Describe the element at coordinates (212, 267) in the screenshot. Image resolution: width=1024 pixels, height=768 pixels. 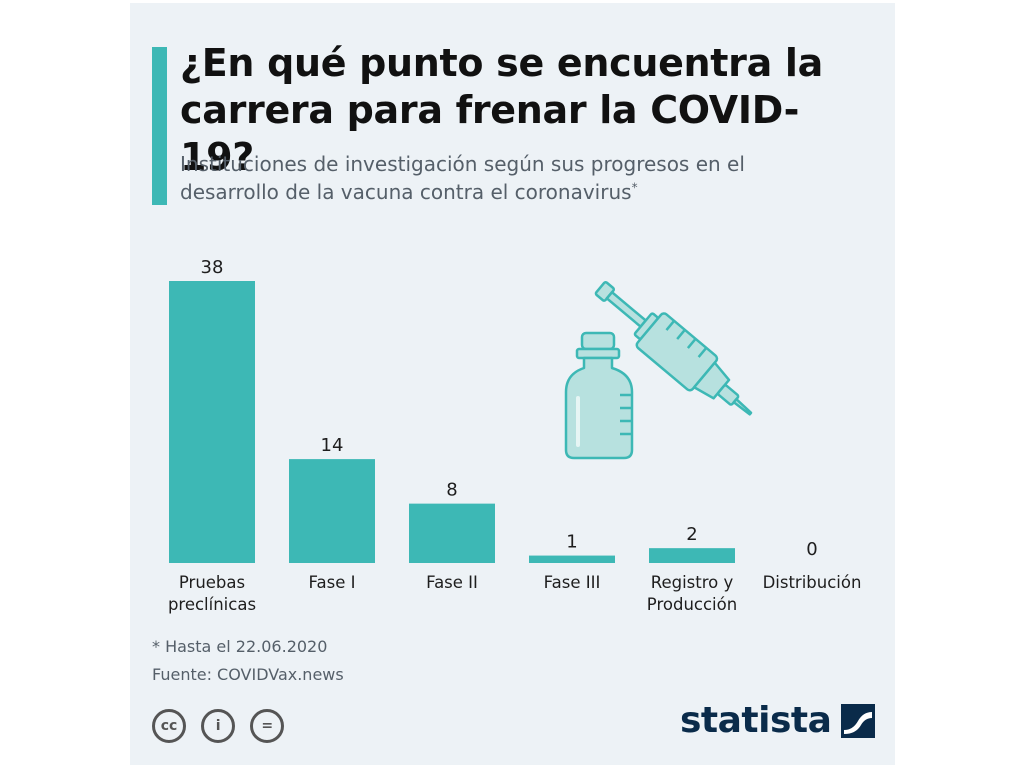
I see `value-label-0: 38` at that location.